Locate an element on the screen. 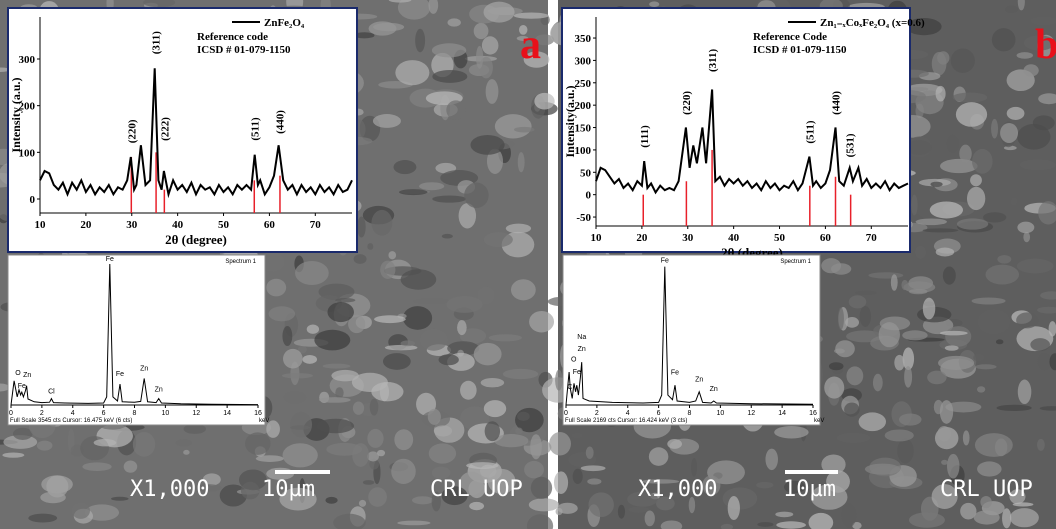 This screenshot has height=529, width=1056. magnification: X1,000 is located at coordinates (677, 489).